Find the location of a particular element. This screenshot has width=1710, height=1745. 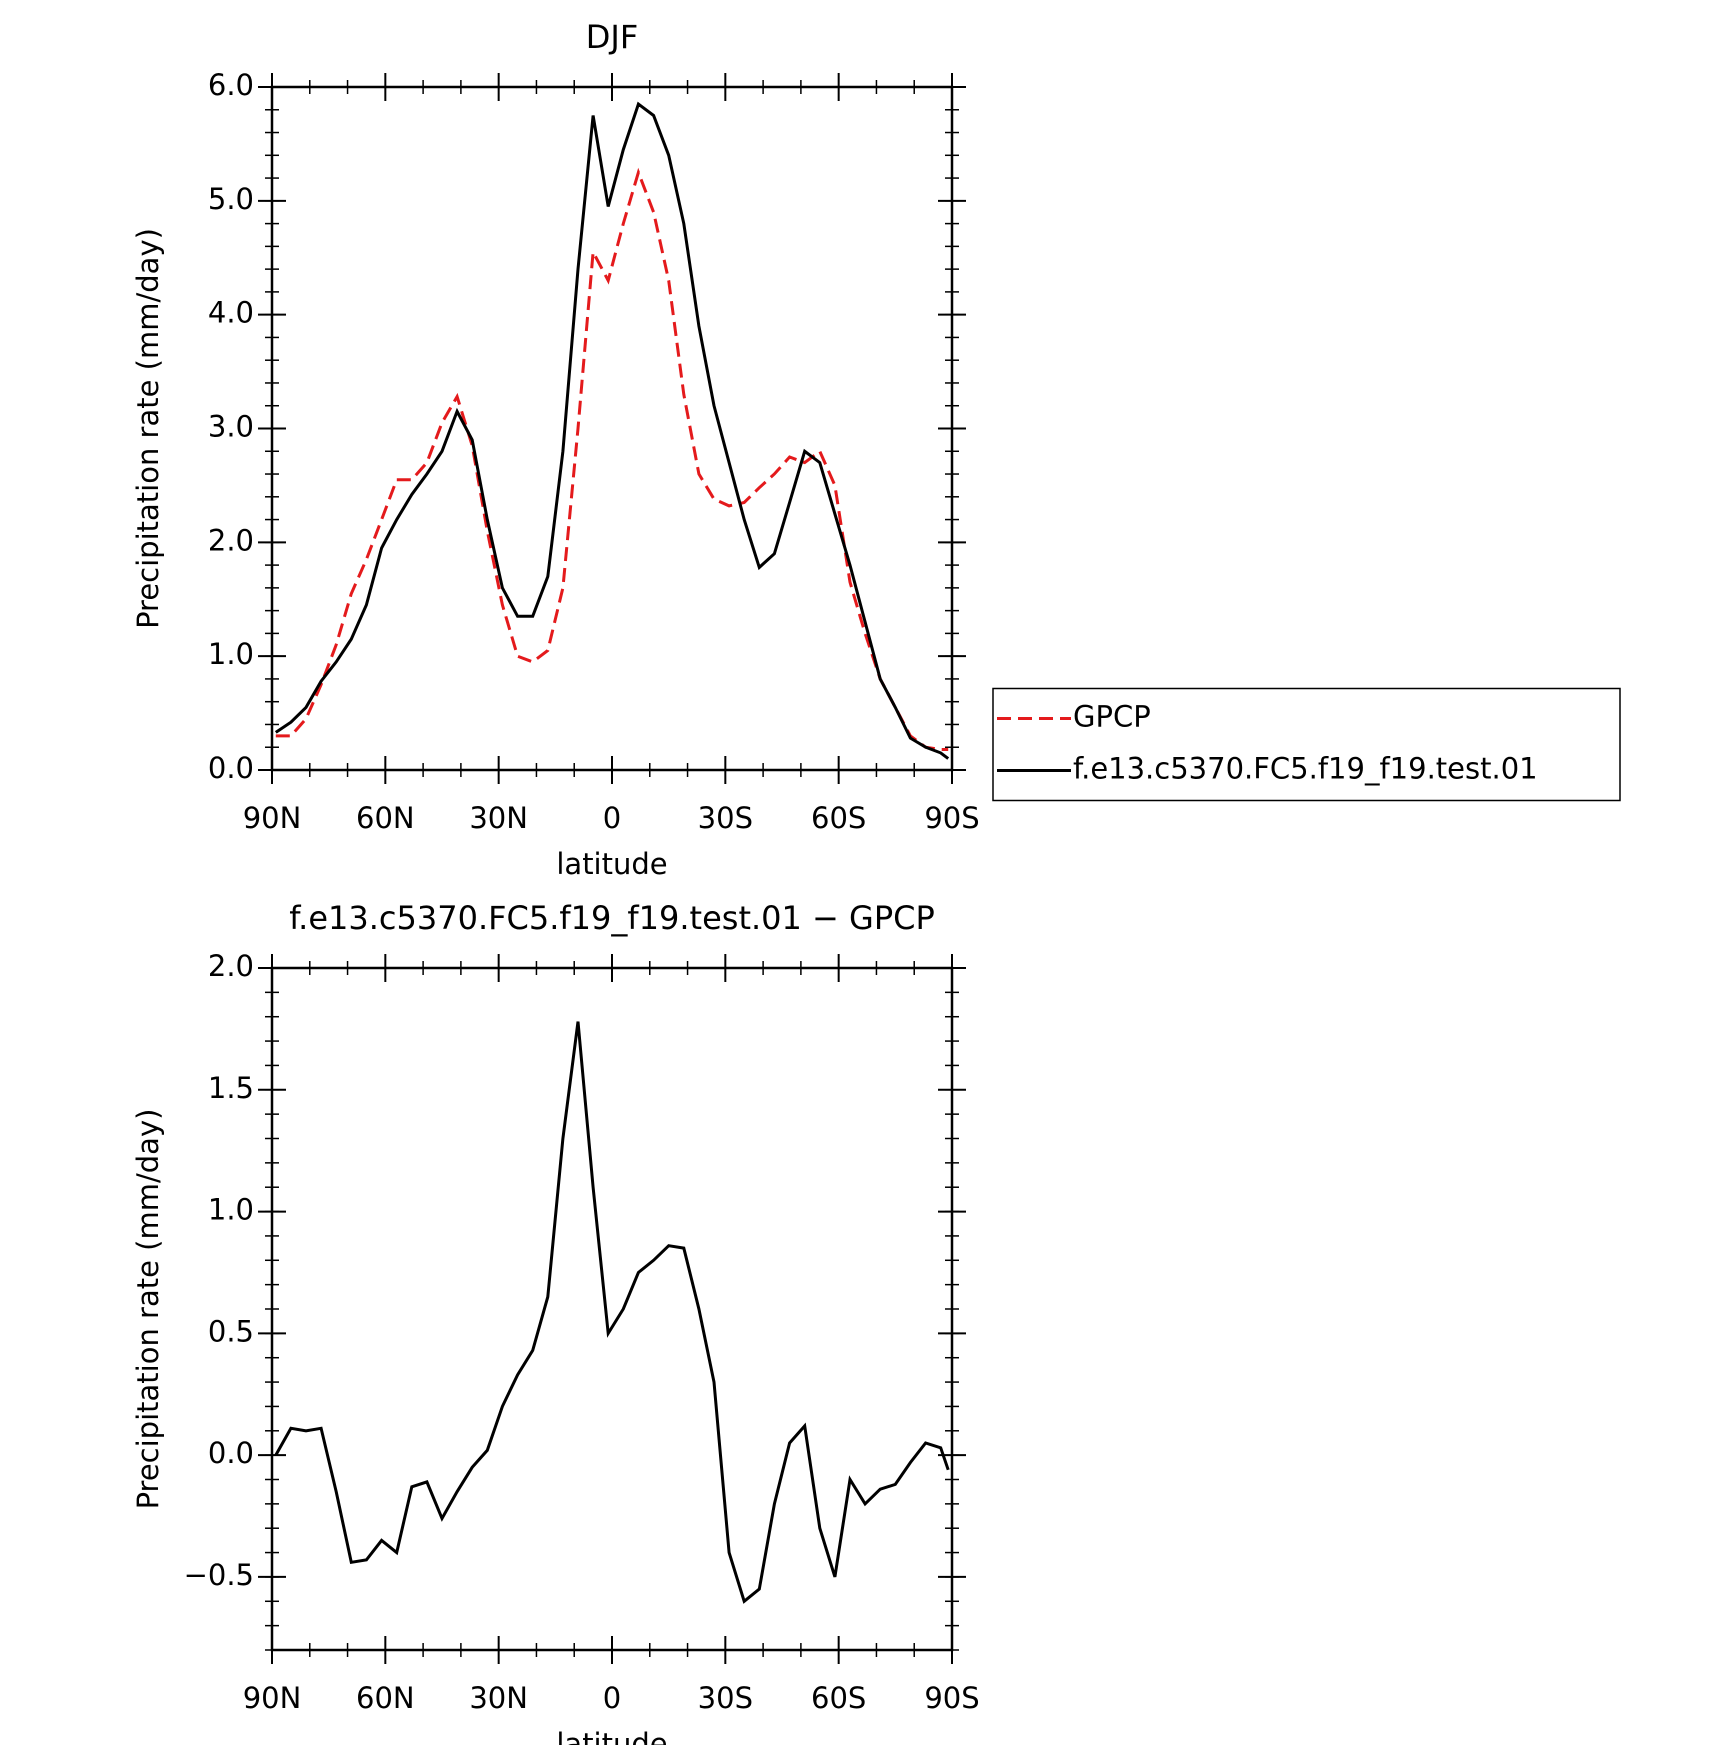

y-tick-label: 5.0 is located at coordinates (231, 199).